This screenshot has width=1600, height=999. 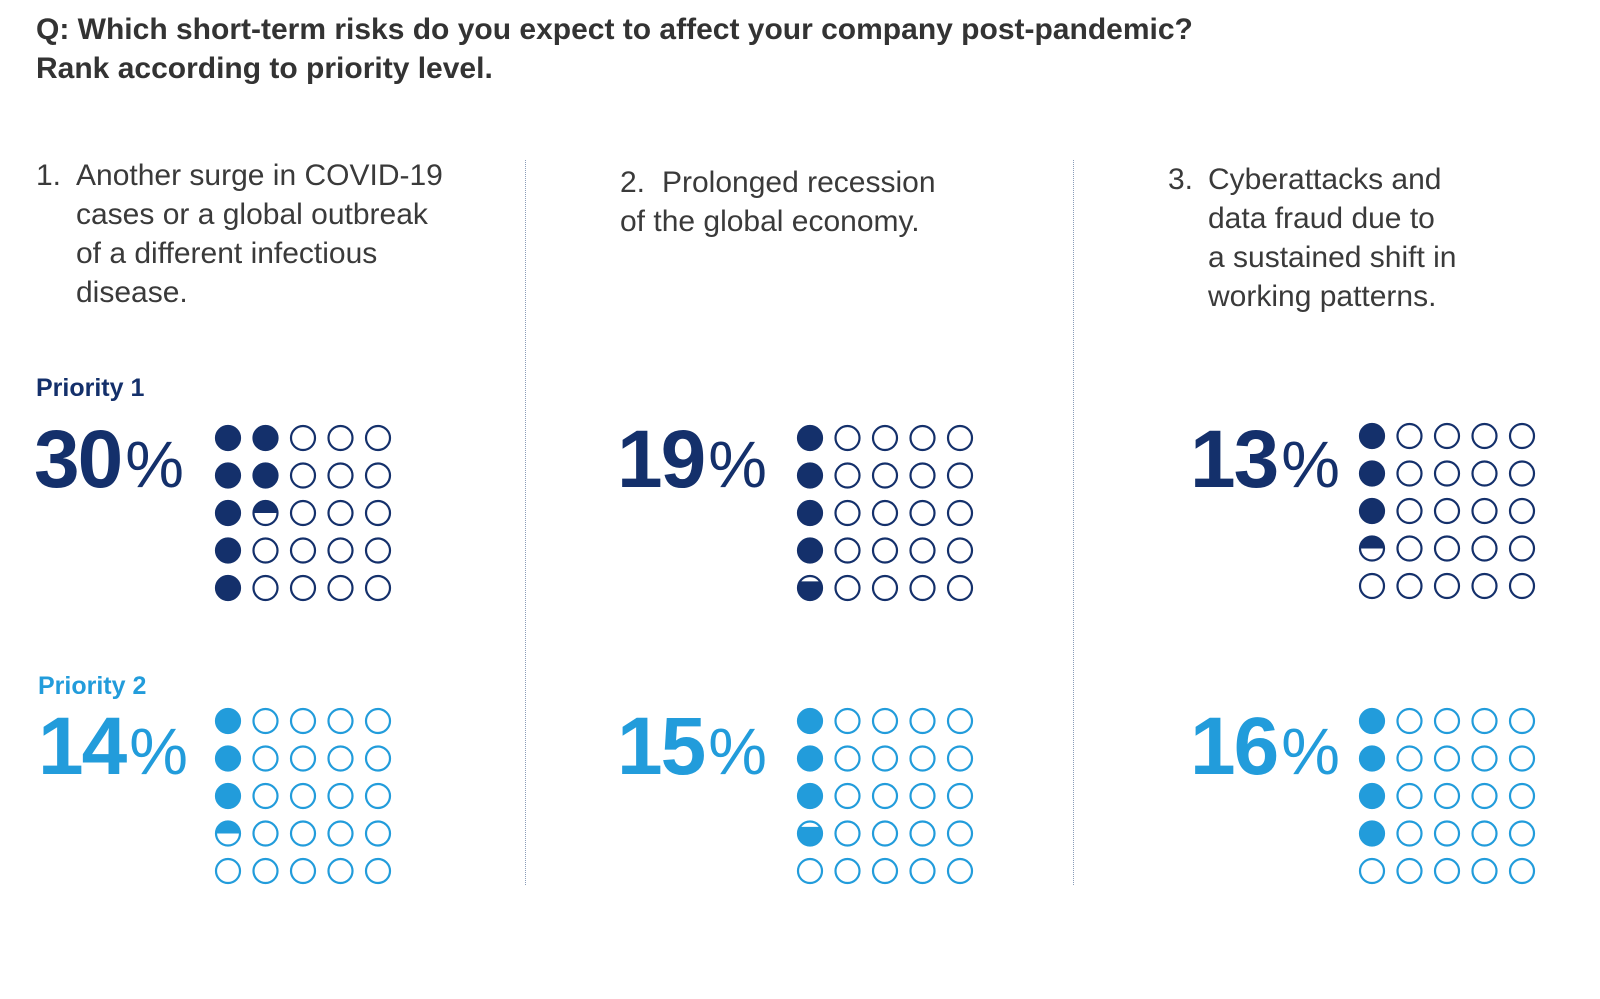 What do you see at coordinates (661, 459) in the screenshot?
I see `risk-2-priority-1-value: 19` at bounding box center [661, 459].